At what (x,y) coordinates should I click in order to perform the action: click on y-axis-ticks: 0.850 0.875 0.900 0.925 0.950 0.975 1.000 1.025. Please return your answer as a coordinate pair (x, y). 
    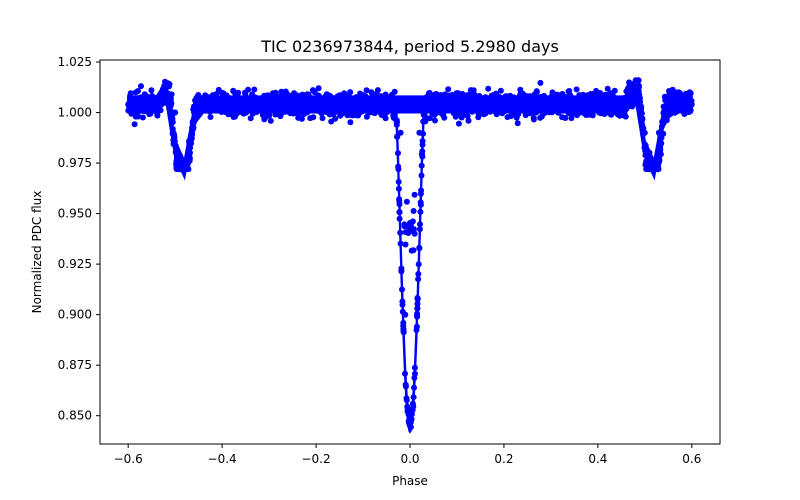
    Looking at the image, I should click on (79, 239).